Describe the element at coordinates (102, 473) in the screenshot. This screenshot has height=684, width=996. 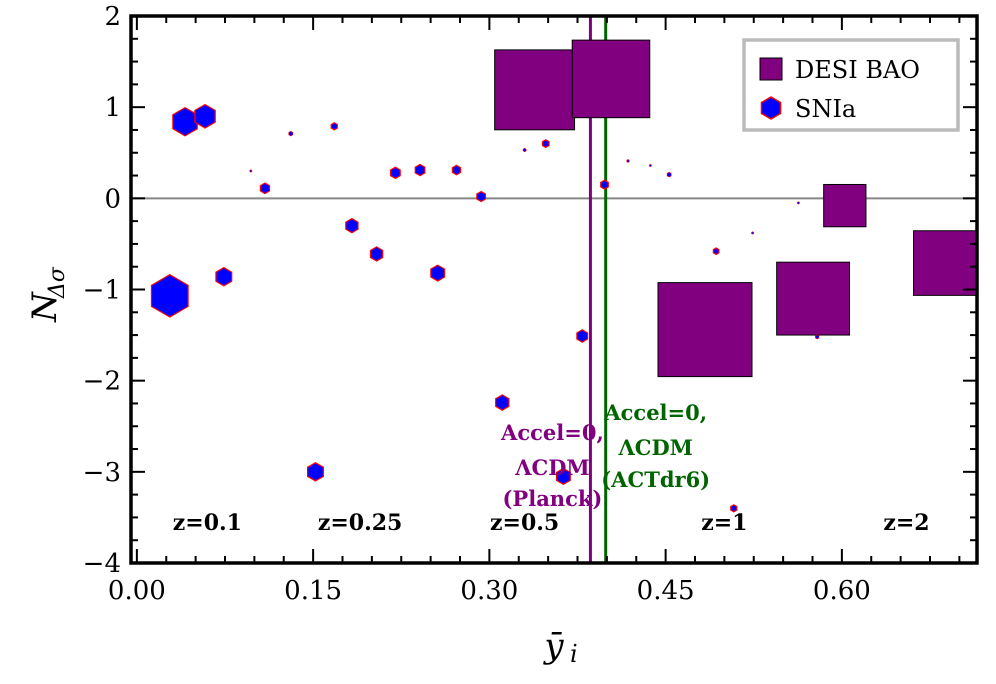
I see `y-tick-label: −3` at that location.